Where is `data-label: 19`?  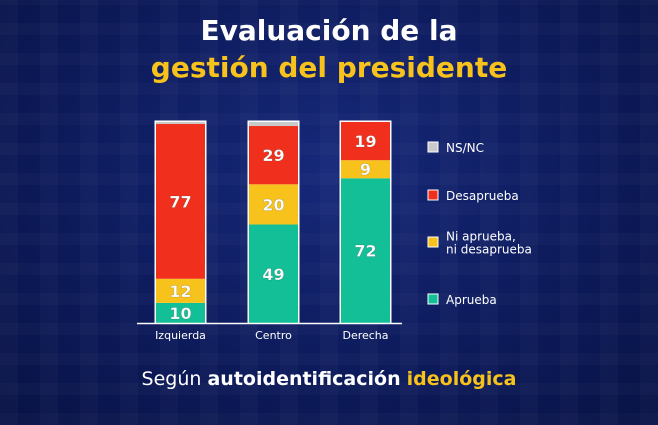
data-label: 19 is located at coordinates (365, 141).